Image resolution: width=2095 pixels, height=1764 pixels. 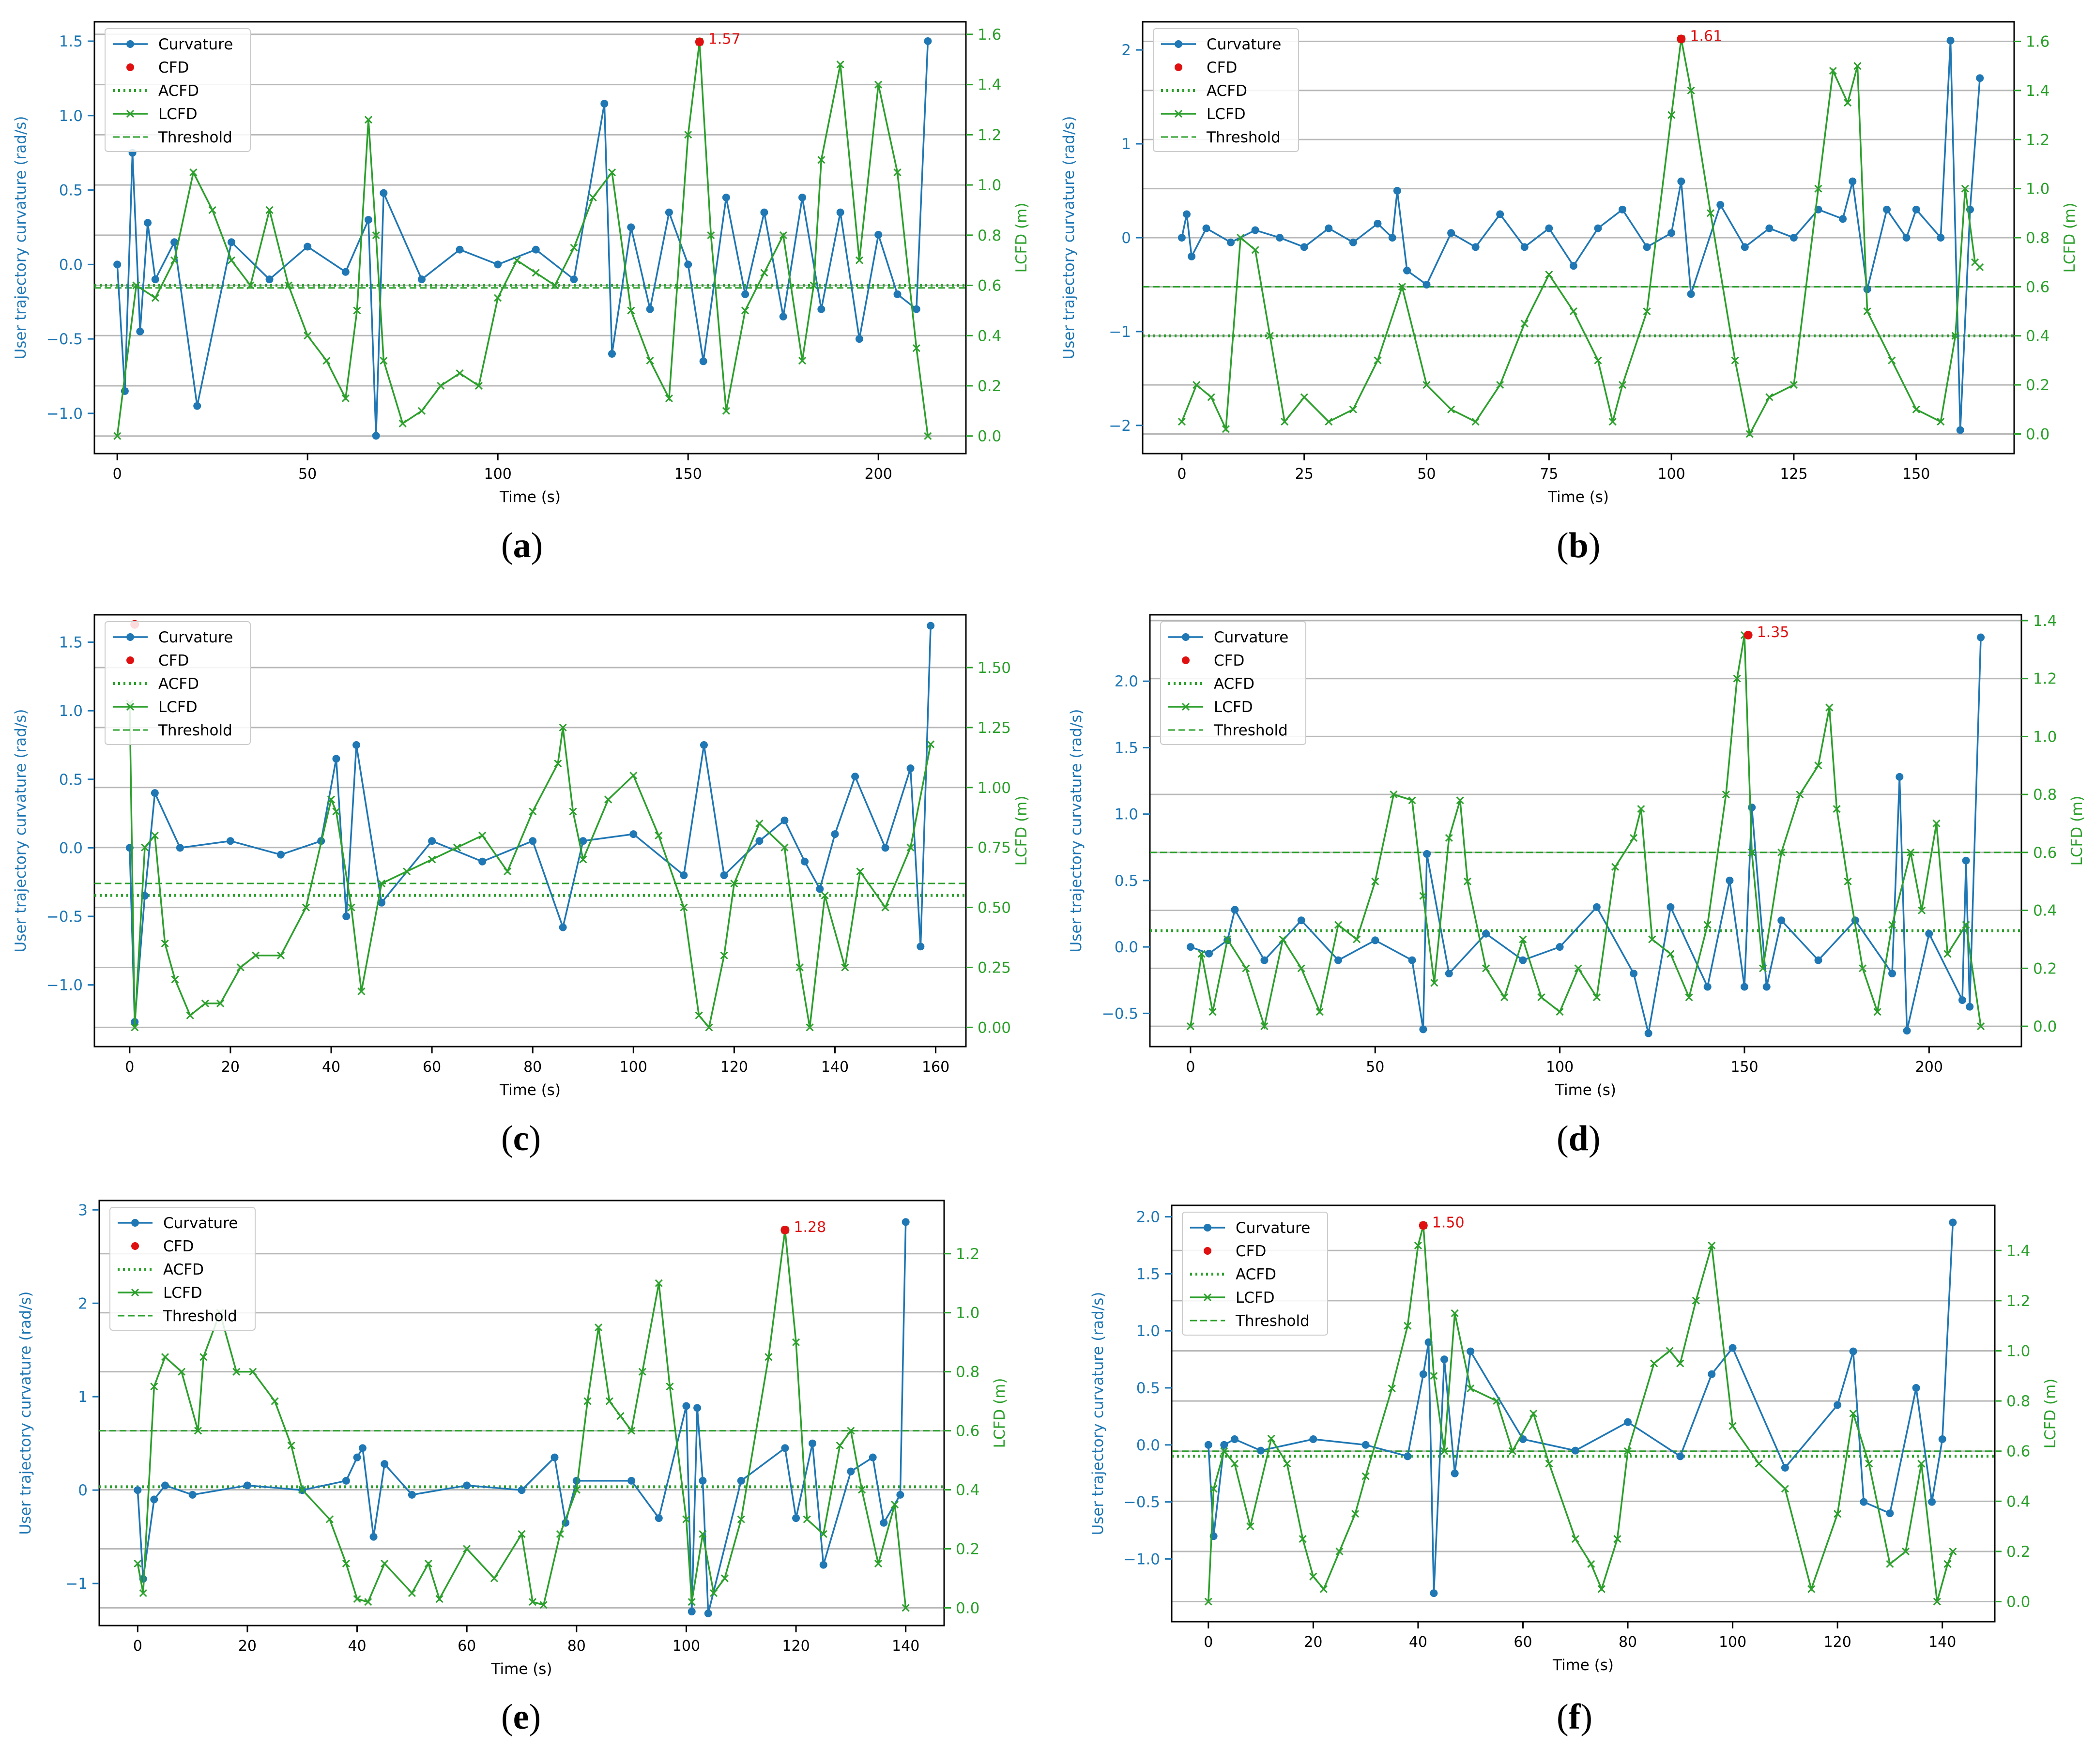 What do you see at coordinates (2045, 1026) in the screenshot?
I see `y2-tick-label: 0.0` at bounding box center [2045, 1026].